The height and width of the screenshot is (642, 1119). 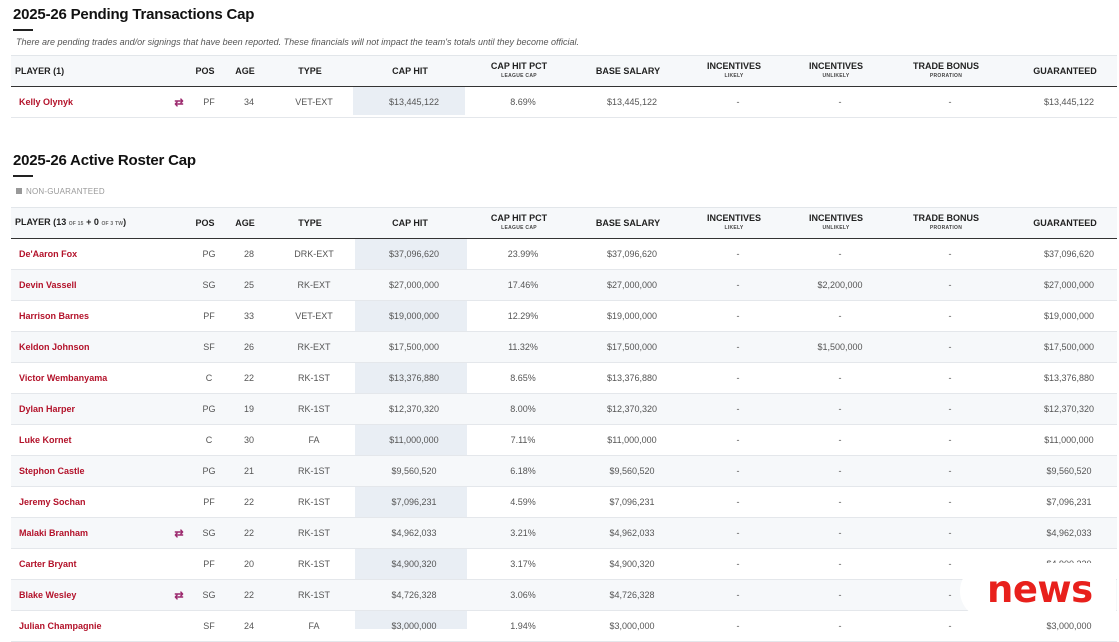 I want to click on cell-age: 25, so click(x=248, y=285).